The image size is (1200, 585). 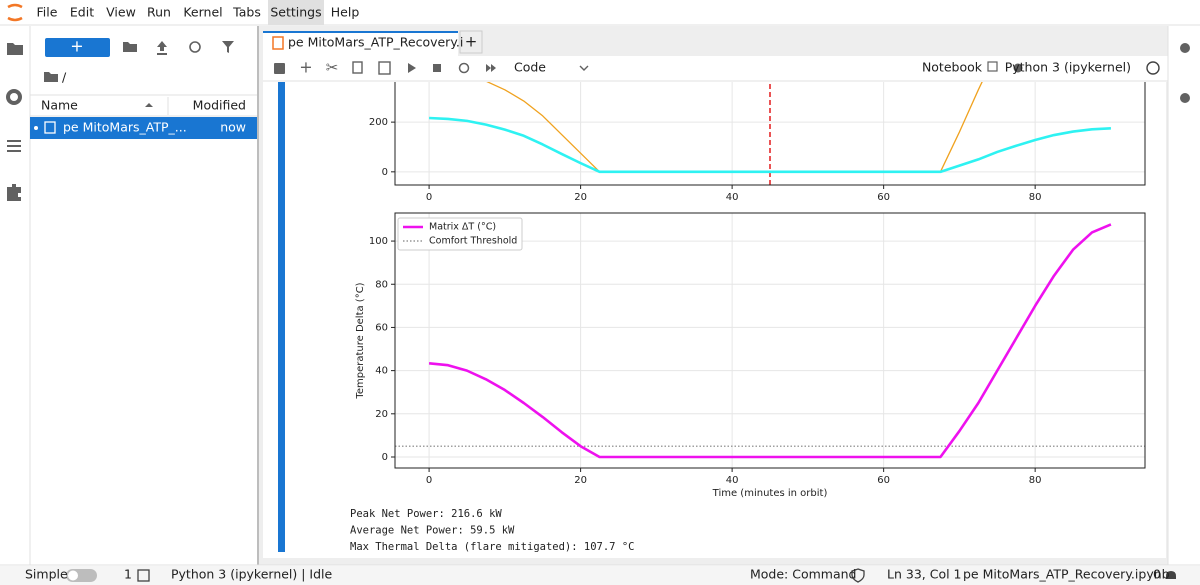 What do you see at coordinates (1185, 73) in the screenshot?
I see `right-sidebar-icons` at bounding box center [1185, 73].